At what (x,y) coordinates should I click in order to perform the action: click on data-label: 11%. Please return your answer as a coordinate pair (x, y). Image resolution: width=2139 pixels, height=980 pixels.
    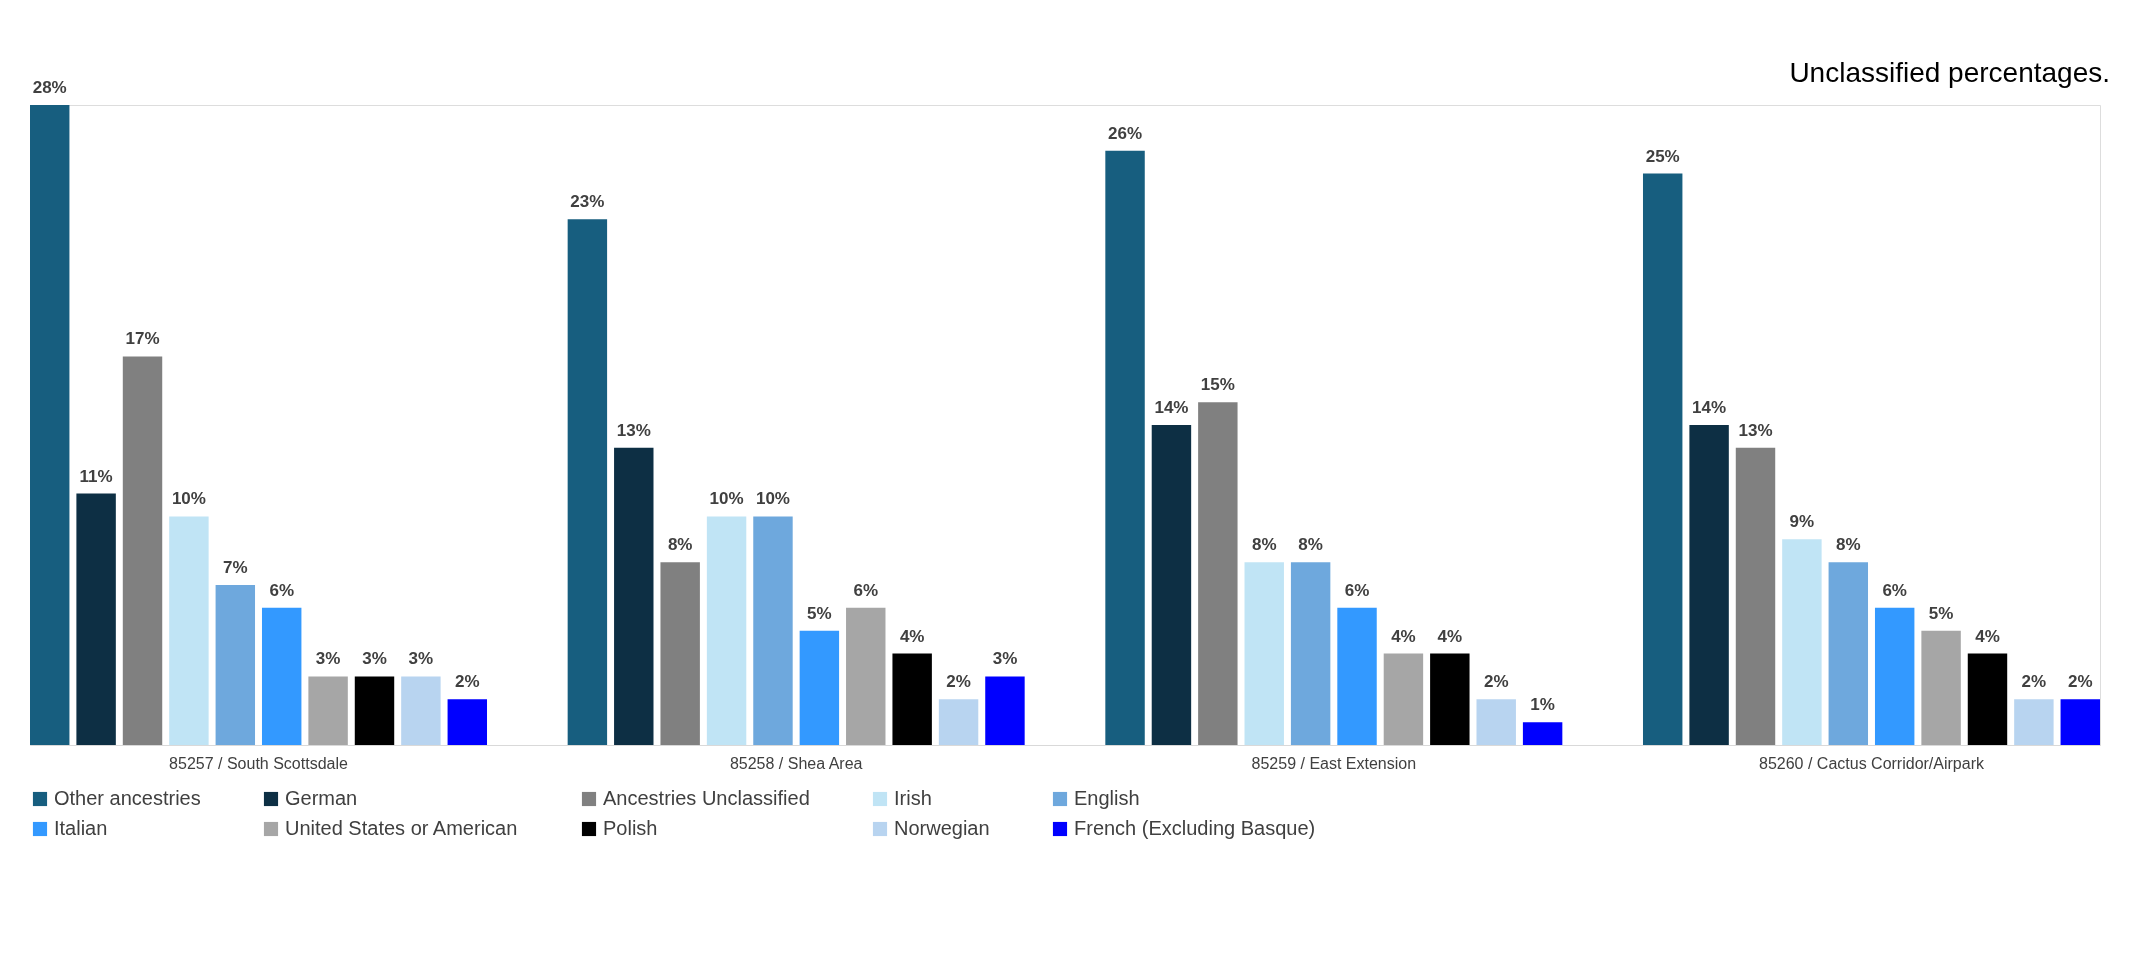
    Looking at the image, I should click on (96, 476).